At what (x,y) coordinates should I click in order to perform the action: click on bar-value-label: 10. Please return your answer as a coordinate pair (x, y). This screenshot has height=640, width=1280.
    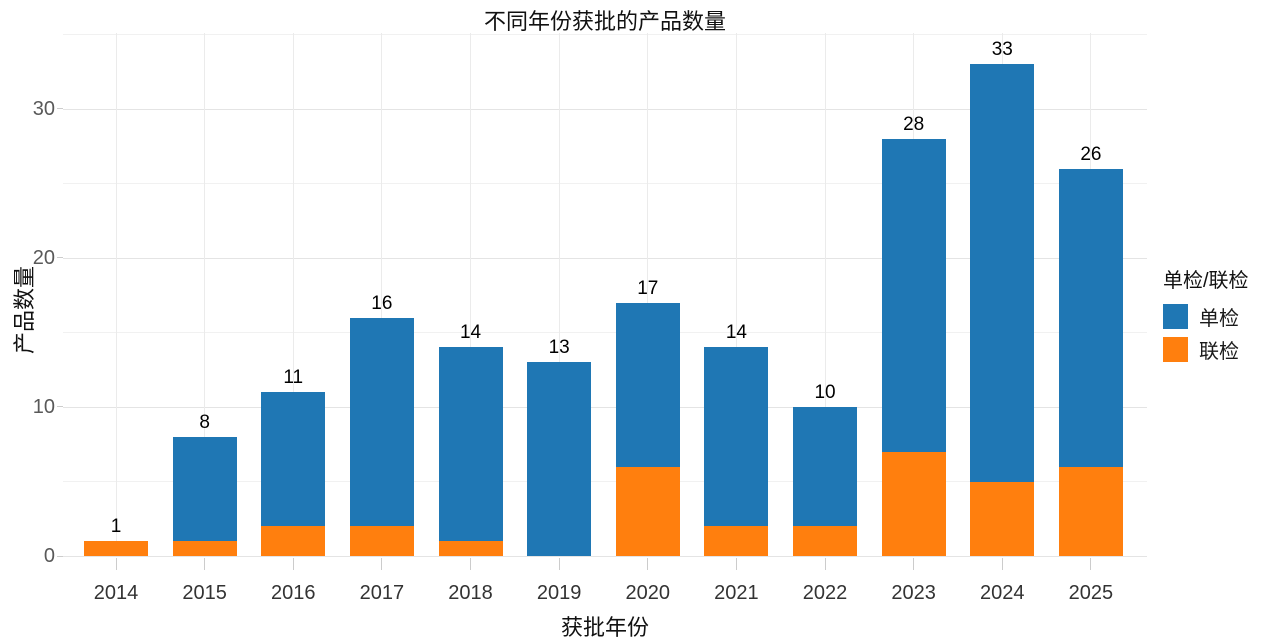
    Looking at the image, I should click on (825, 392).